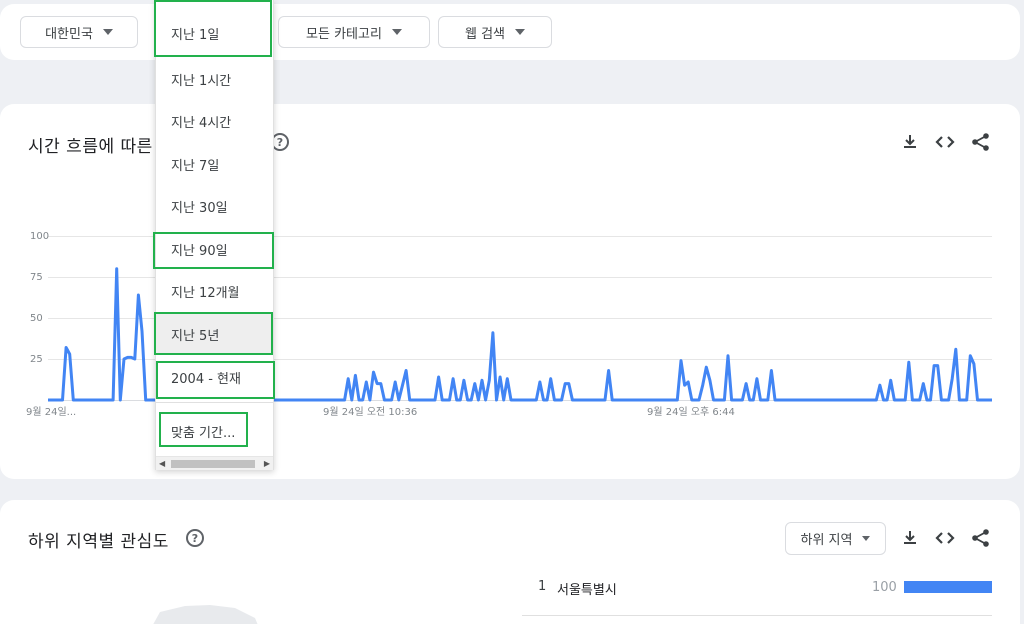  Describe the element at coordinates (199, 251) in the screenshot. I see `period-option-90d: 지난 90일` at that location.